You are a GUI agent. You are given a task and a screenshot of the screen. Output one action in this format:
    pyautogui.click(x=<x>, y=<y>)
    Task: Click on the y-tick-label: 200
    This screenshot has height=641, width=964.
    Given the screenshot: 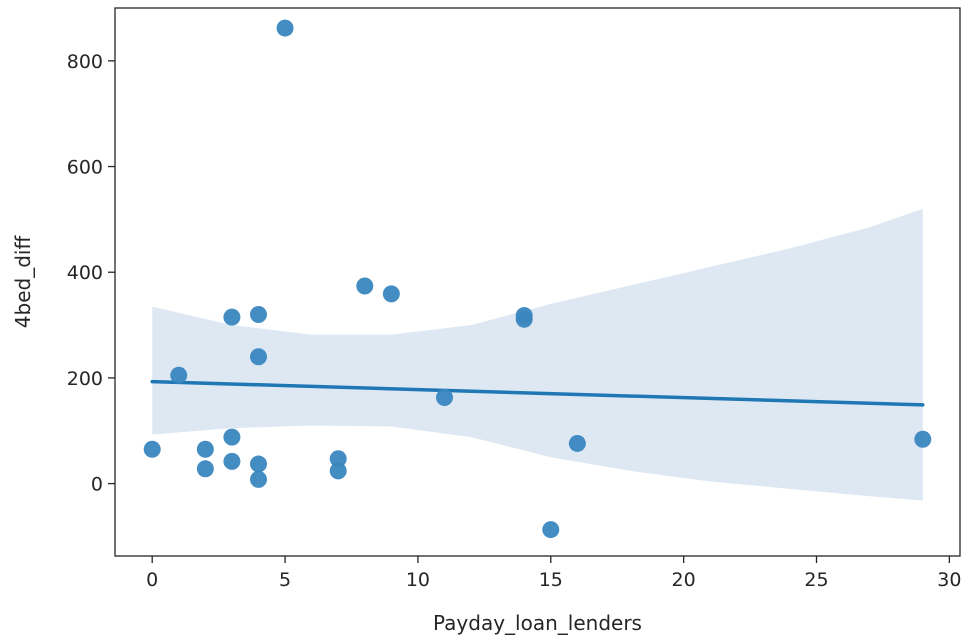 What is the action you would take?
    pyautogui.click(x=85, y=379)
    